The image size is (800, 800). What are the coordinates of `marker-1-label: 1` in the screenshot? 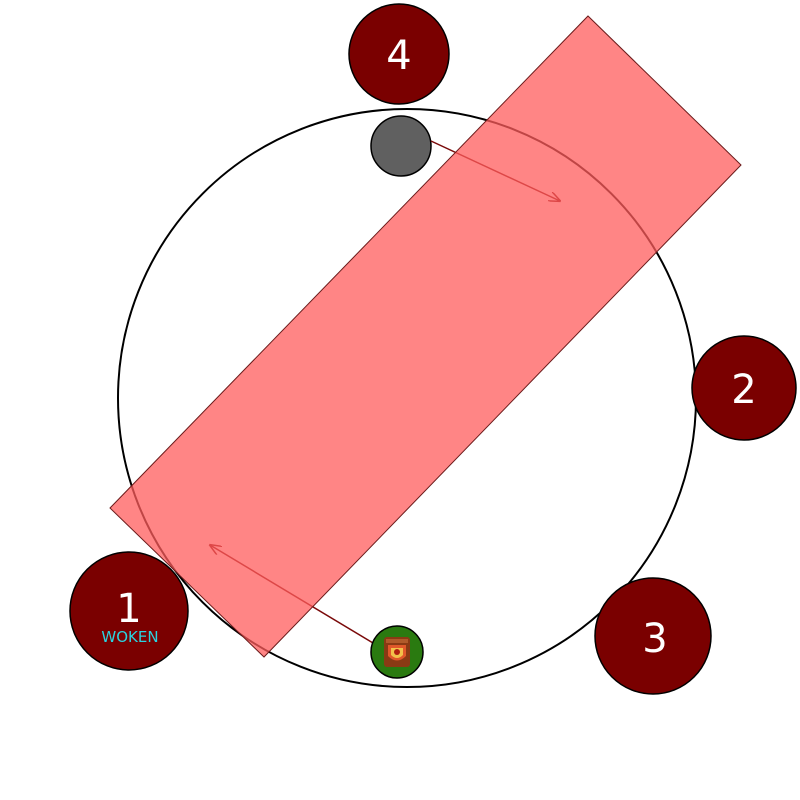 It's located at (128, 609).